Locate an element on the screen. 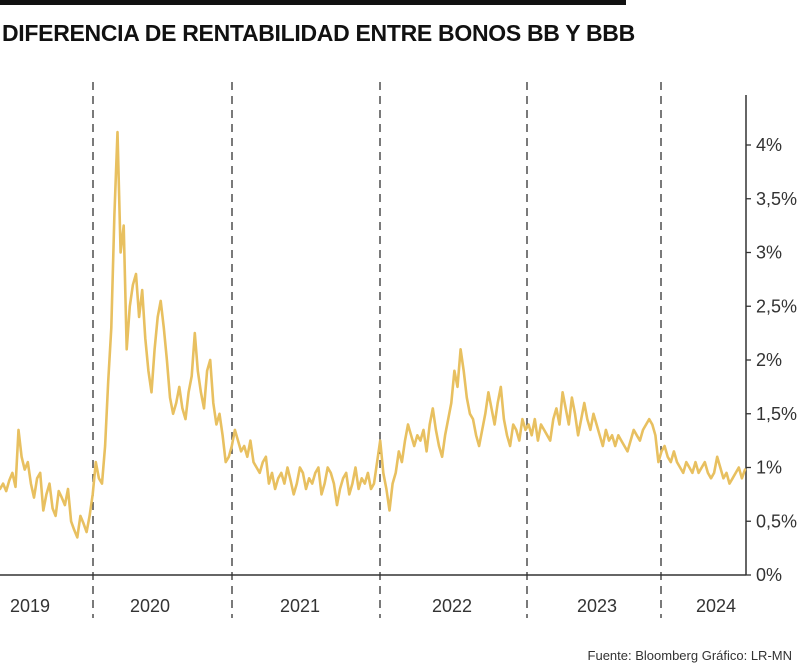 The height and width of the screenshot is (668, 800). y-tick-label: 2% is located at coordinates (769, 360).